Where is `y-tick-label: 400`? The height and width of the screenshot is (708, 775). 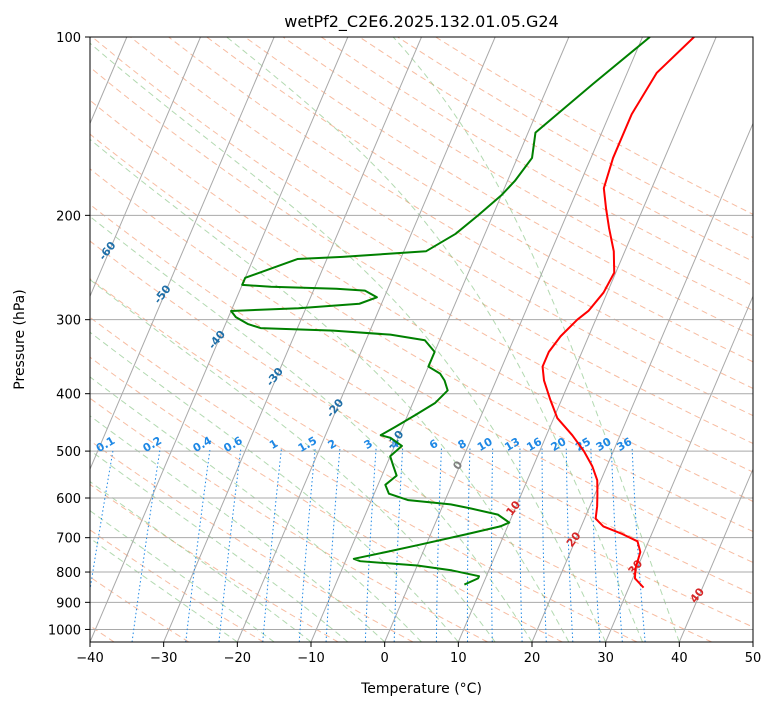 y-tick-label: 400 is located at coordinates (68, 395).